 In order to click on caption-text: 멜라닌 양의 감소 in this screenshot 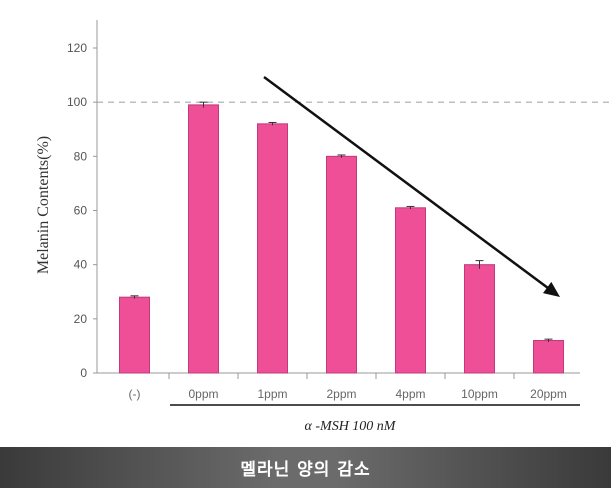, I will do `click(305, 470)`.